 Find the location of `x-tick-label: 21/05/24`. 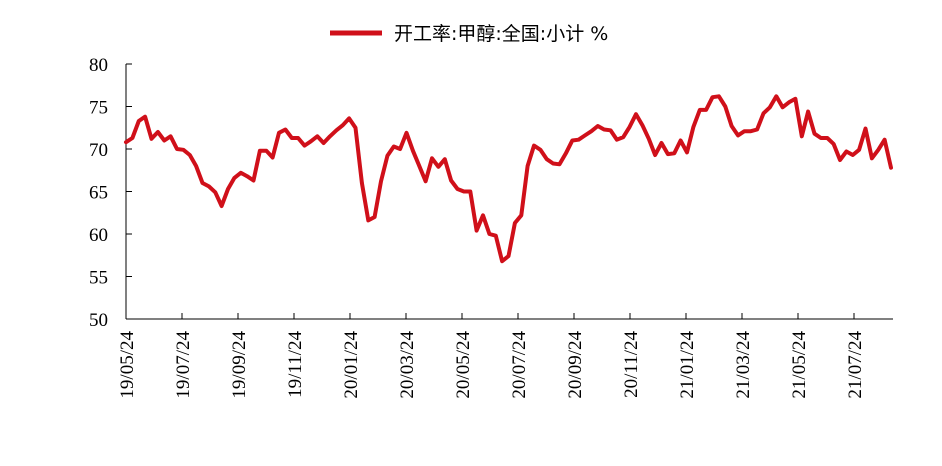

x-tick-label: 21/05/24 is located at coordinates (799, 365).